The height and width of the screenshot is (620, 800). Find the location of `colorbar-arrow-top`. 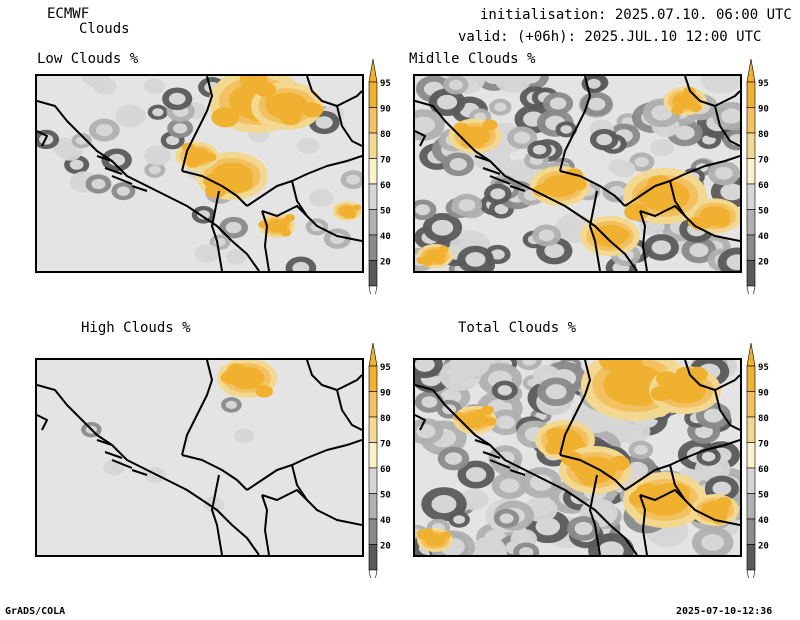

colorbar-arrow-top is located at coordinates (751, 355).